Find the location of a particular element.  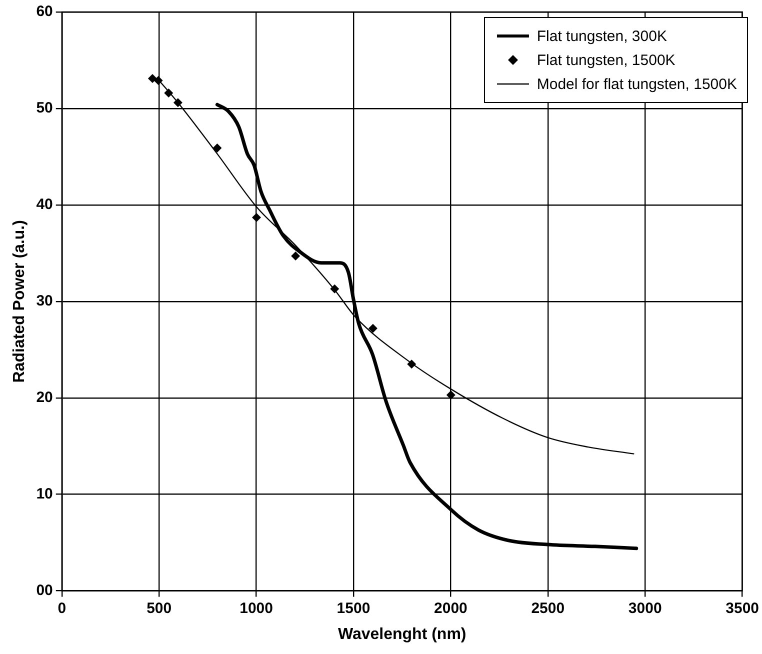

y-tick-label: 60 is located at coordinates (44, 11).